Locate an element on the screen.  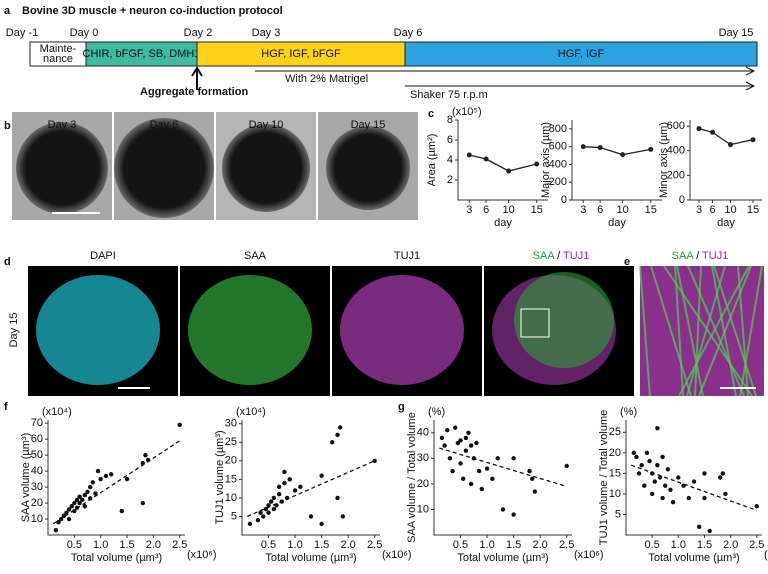
axis-note: (x10⁴) is located at coordinates (57, 412).